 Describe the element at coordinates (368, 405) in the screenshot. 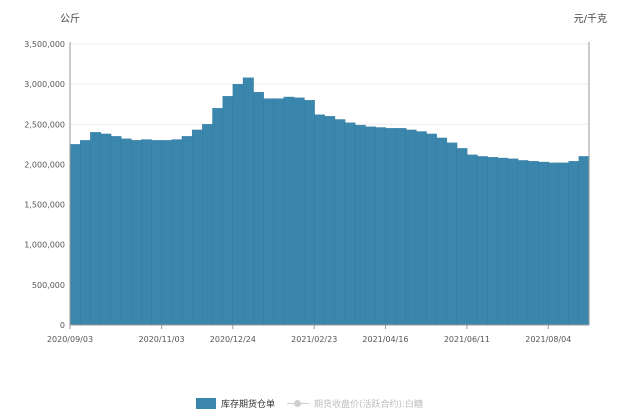

I see `legend-label-price: 期货收盘价(活跃合约):白糖` at that location.